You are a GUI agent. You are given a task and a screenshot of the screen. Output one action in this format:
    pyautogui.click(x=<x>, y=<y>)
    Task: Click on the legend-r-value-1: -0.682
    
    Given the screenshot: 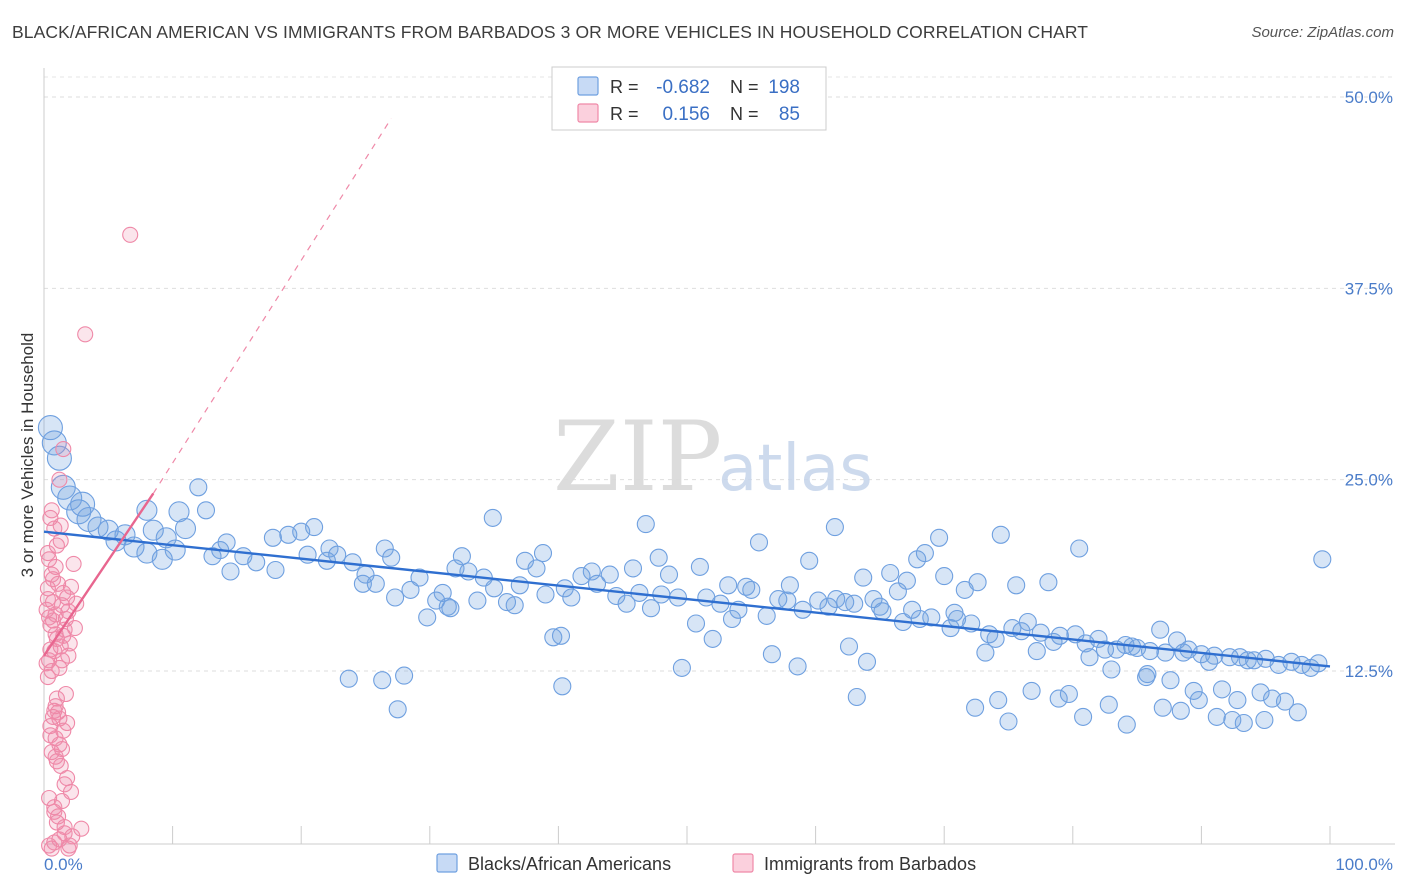 What is the action you would take?
    pyautogui.click(x=683, y=87)
    